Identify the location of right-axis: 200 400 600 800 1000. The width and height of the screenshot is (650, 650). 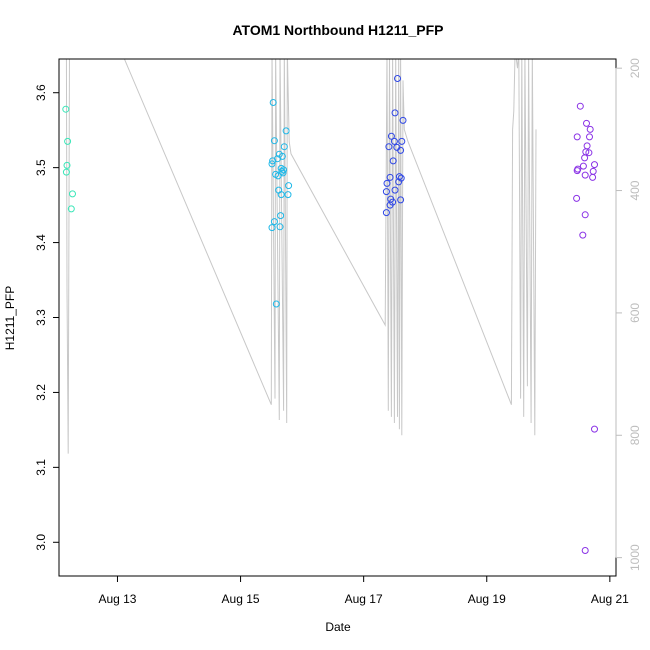
(628, 314).